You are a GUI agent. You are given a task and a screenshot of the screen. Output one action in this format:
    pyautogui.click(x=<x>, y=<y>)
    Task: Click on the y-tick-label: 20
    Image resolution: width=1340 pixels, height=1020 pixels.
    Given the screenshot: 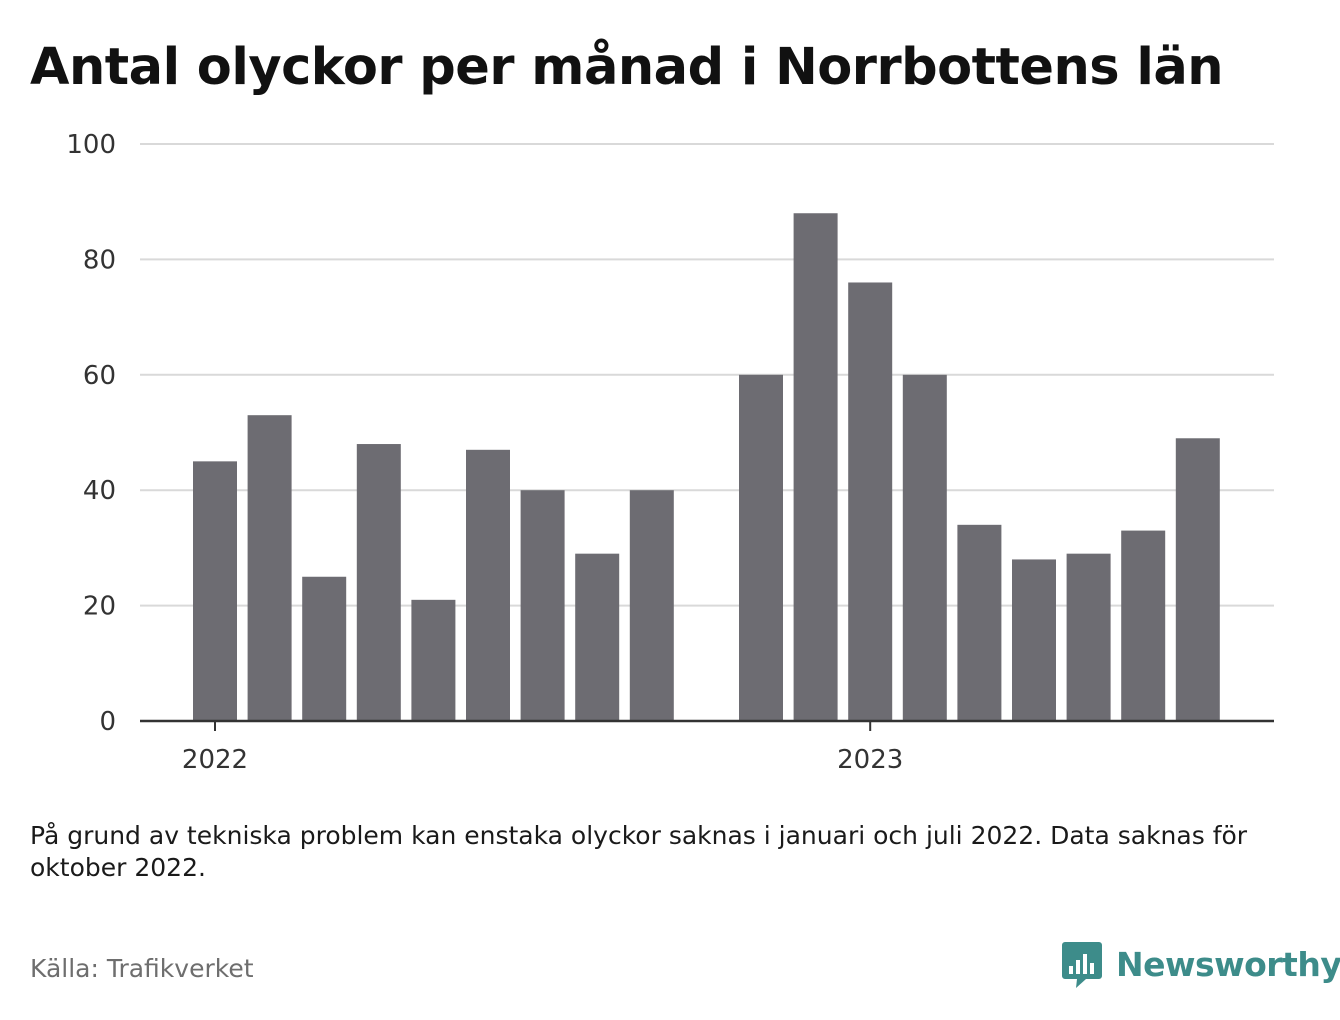 What is the action you would take?
    pyautogui.click(x=99, y=607)
    